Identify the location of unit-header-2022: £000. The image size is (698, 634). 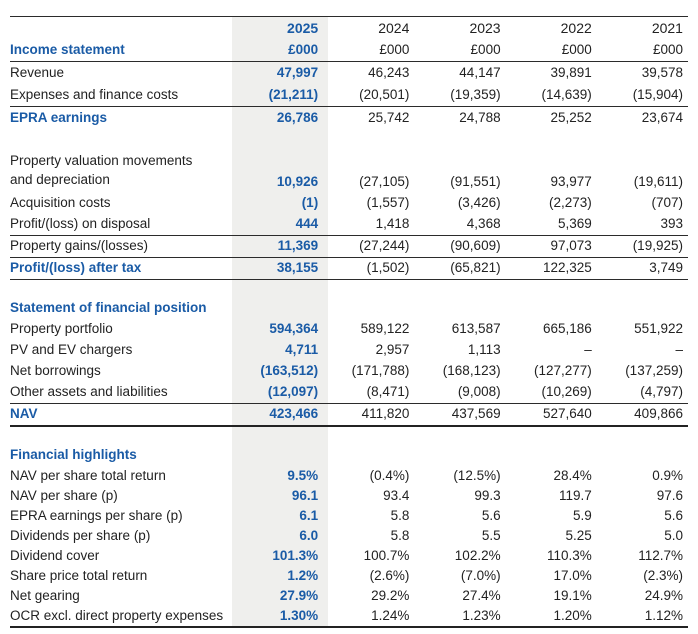
(576, 49).